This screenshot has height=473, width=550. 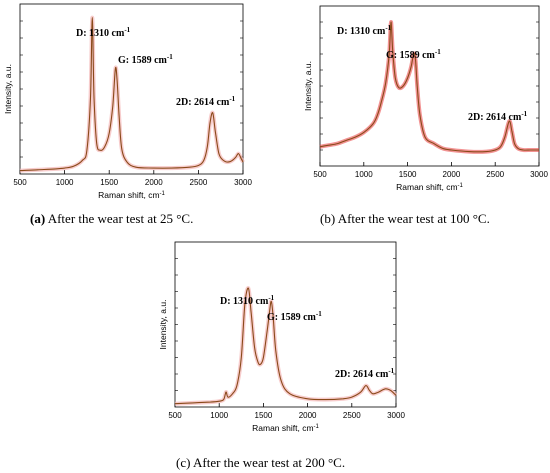 I want to click on plot-frame-c, so click(x=285, y=324).